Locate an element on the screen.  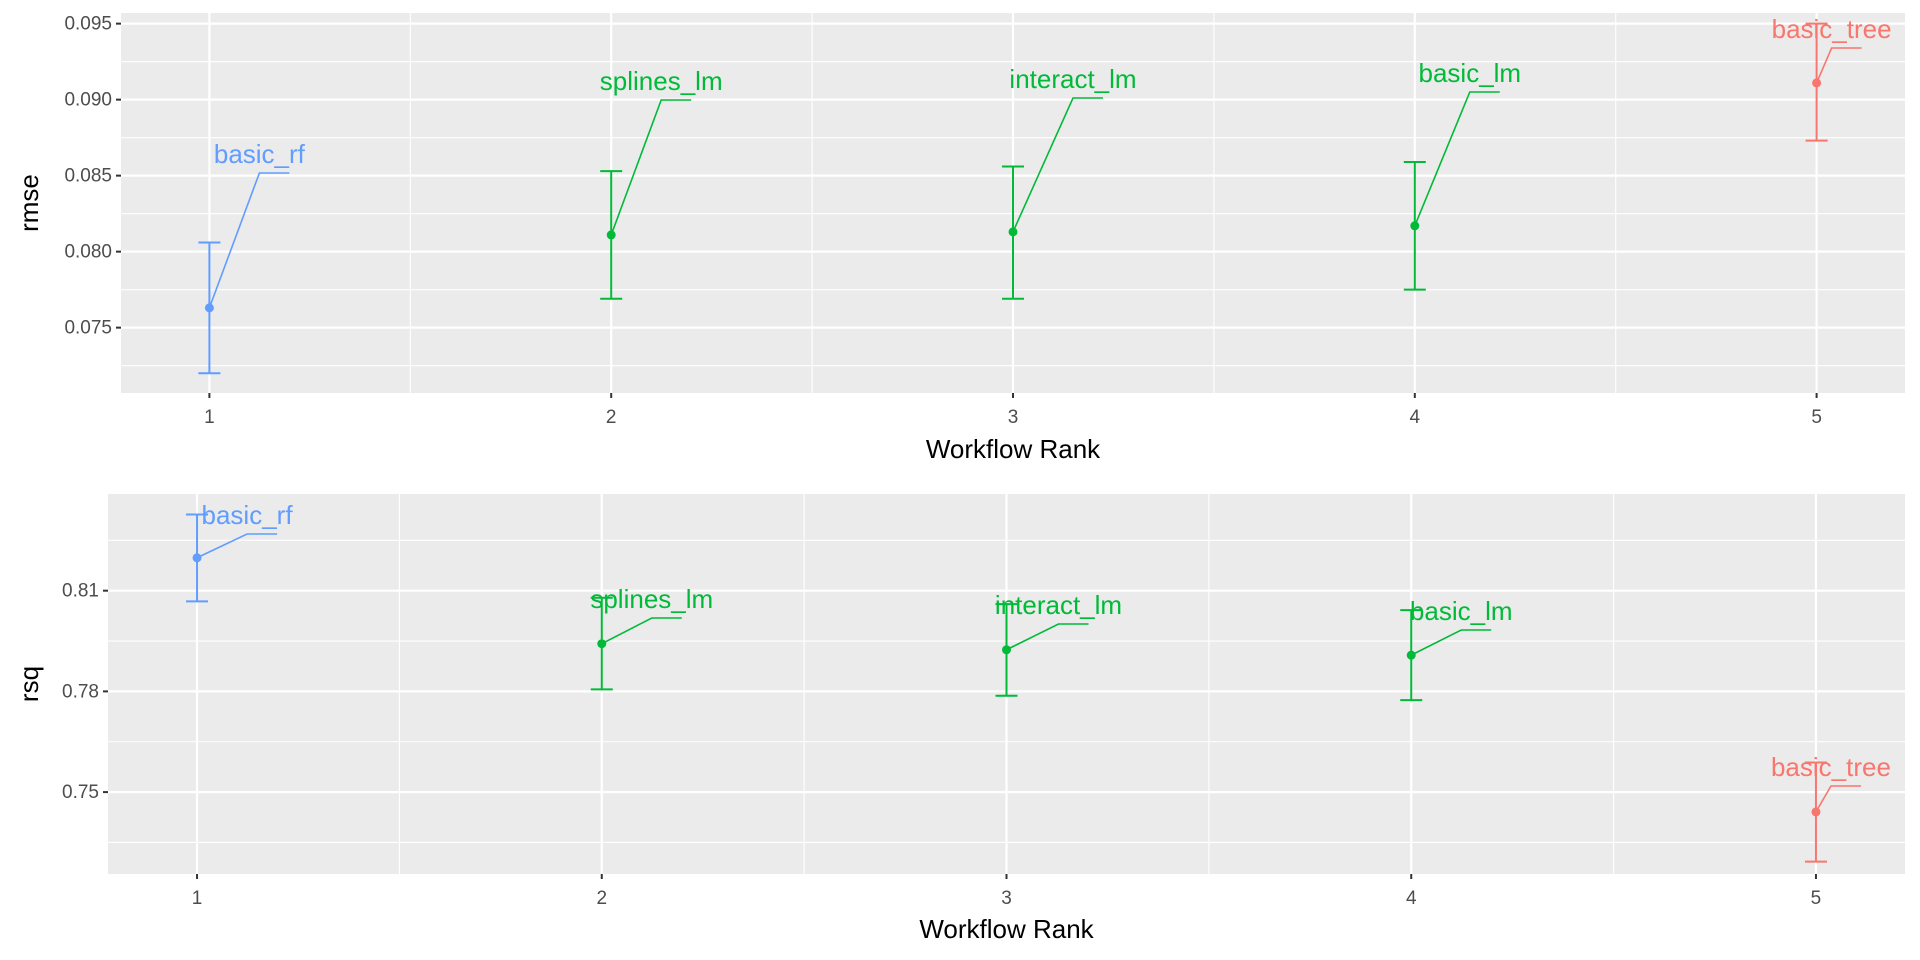
y-axis-title: rsq is located at coordinates (29, 684).